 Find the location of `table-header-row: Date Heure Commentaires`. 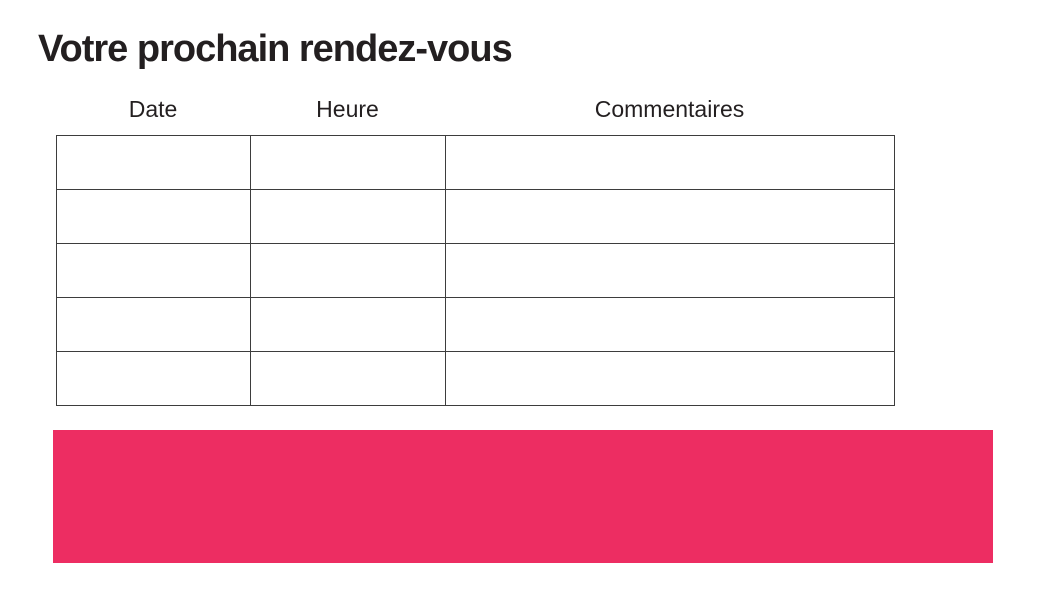

table-header-row: Date Heure Commentaires is located at coordinates (475, 109).